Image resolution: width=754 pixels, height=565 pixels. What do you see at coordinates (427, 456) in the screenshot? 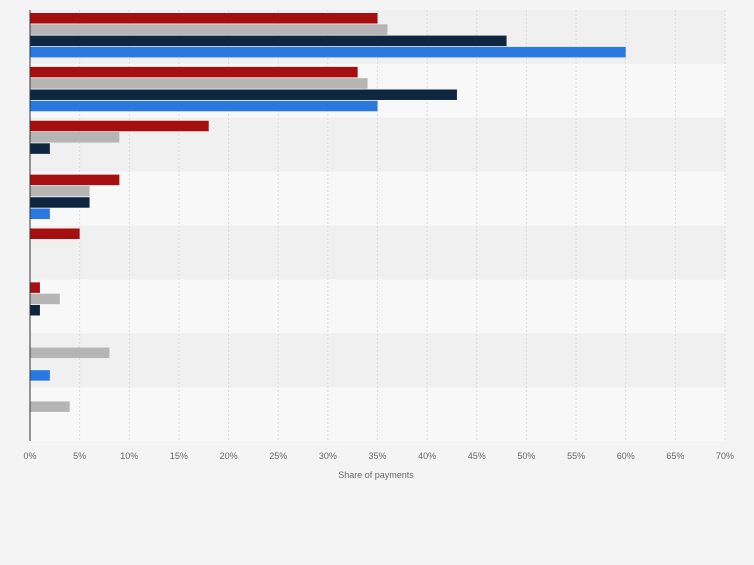
I see `x-tick-label: 40%` at bounding box center [427, 456].